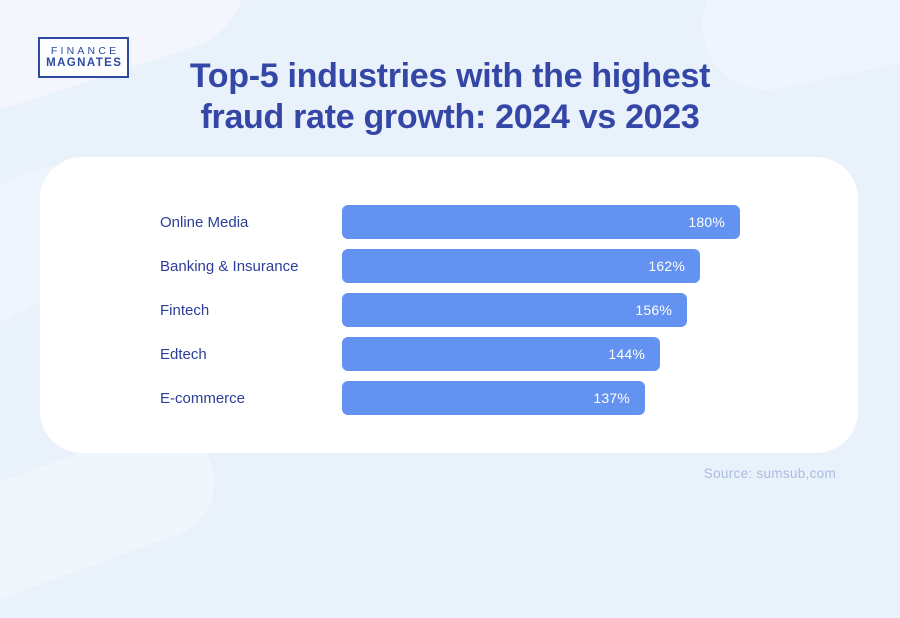 The height and width of the screenshot is (618, 900). I want to click on bar-value-label: 144%, so click(626, 354).